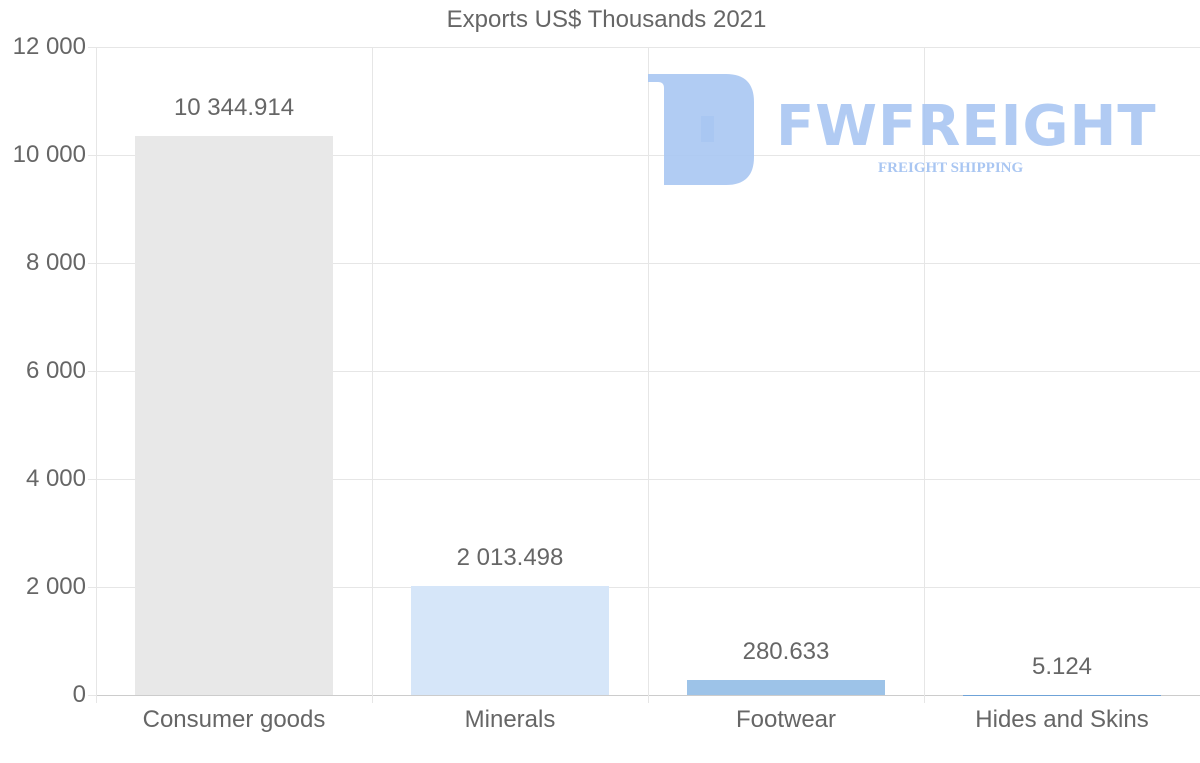  What do you see at coordinates (510, 558) in the screenshot?
I see `value-label: 2 013.498` at bounding box center [510, 558].